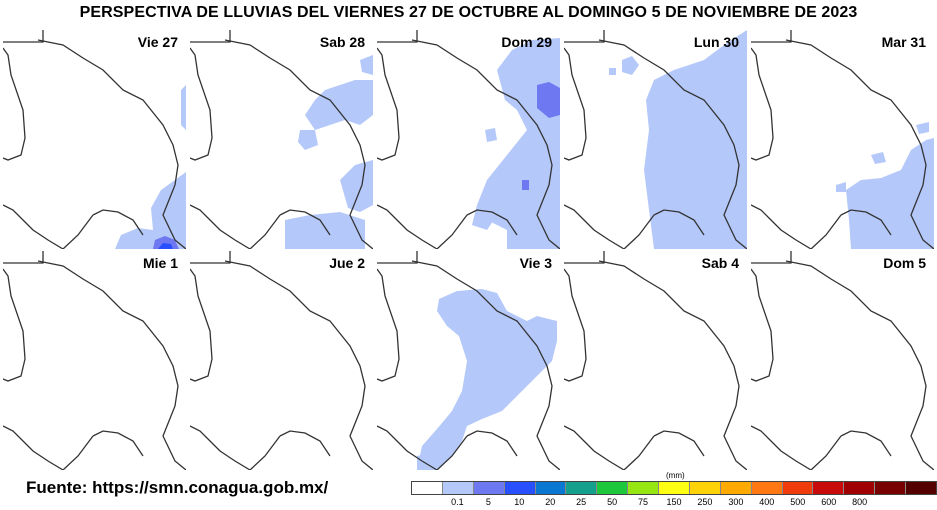 The height and width of the screenshot is (510, 937). Describe the element at coordinates (612, 502) in the screenshot. I see `legend-tick-label: 50` at that location.